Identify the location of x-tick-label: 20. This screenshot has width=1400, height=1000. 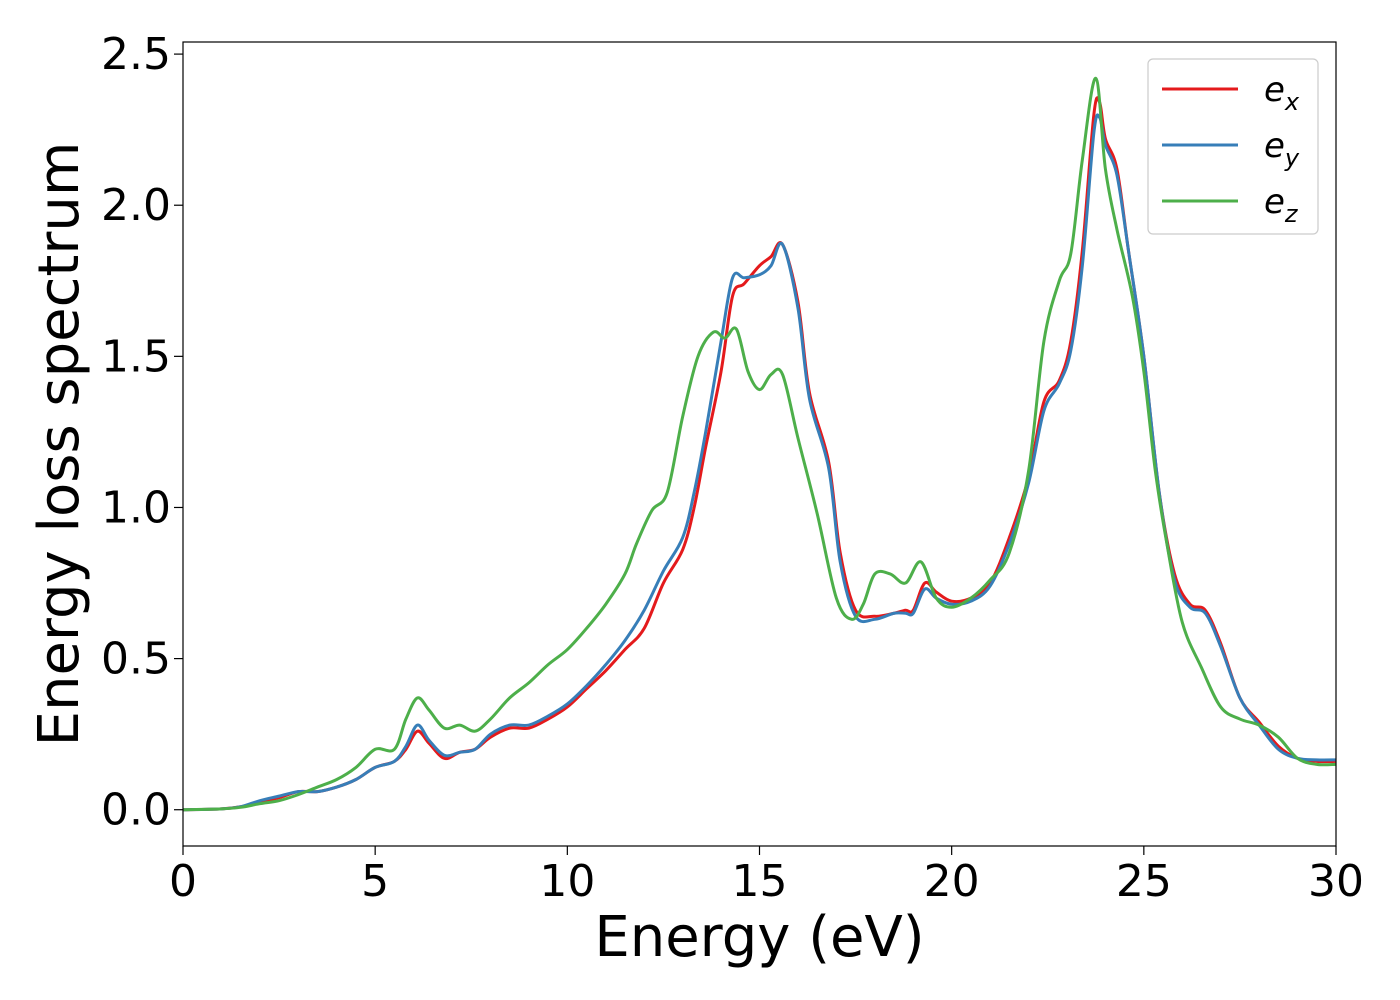
(952, 881).